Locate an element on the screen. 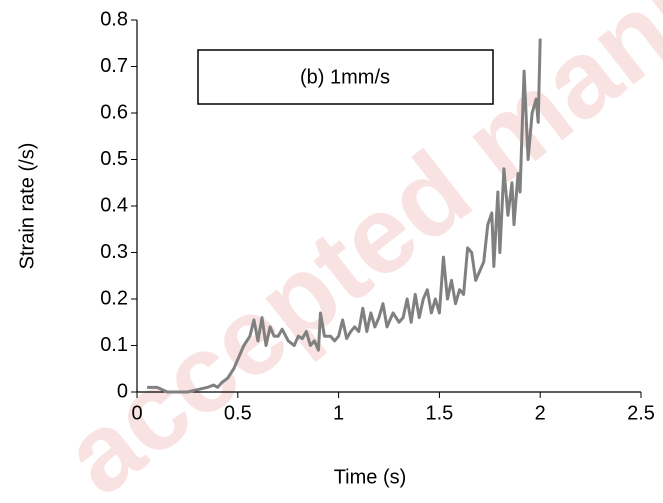 This screenshot has height=503, width=663. y-tick-label: 0.3 is located at coordinates (114, 252).